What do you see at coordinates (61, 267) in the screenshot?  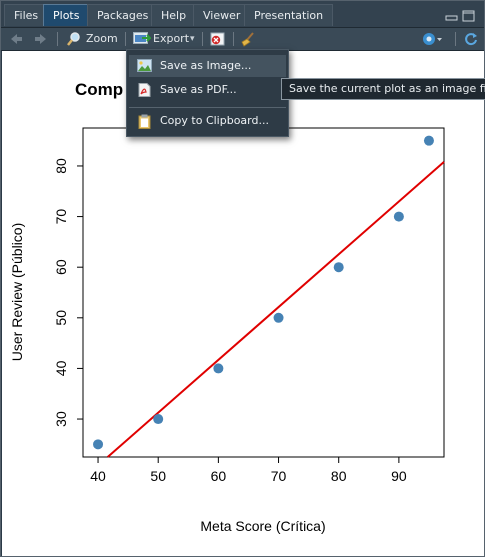 I see `y-tick-label: 60` at bounding box center [61, 267].